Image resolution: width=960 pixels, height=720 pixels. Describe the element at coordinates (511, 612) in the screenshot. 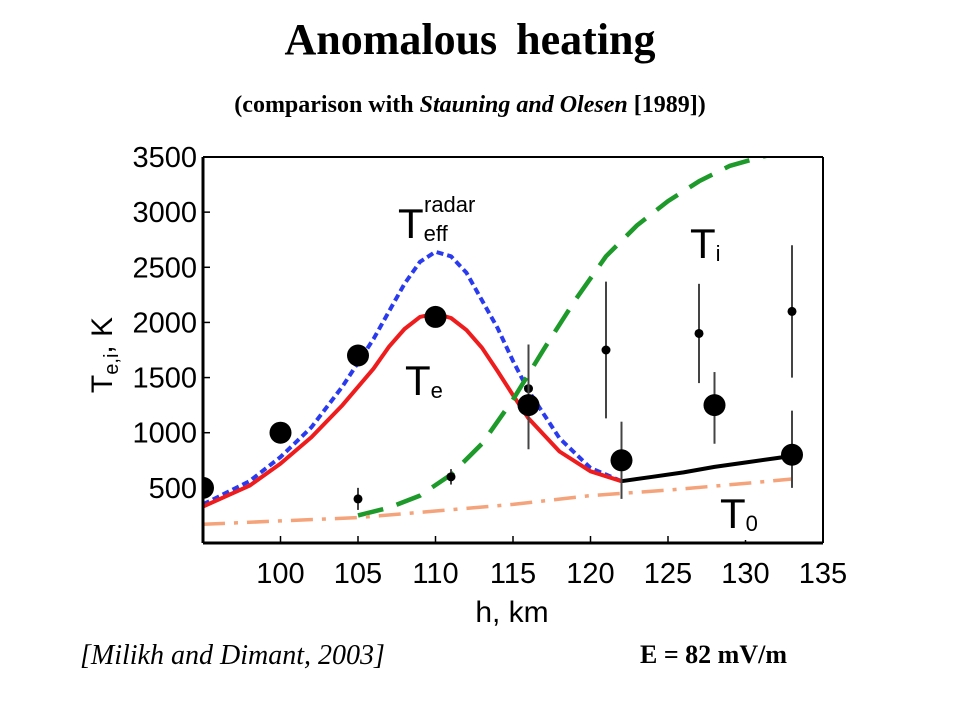

I see `x-axis-label: h, km` at that location.